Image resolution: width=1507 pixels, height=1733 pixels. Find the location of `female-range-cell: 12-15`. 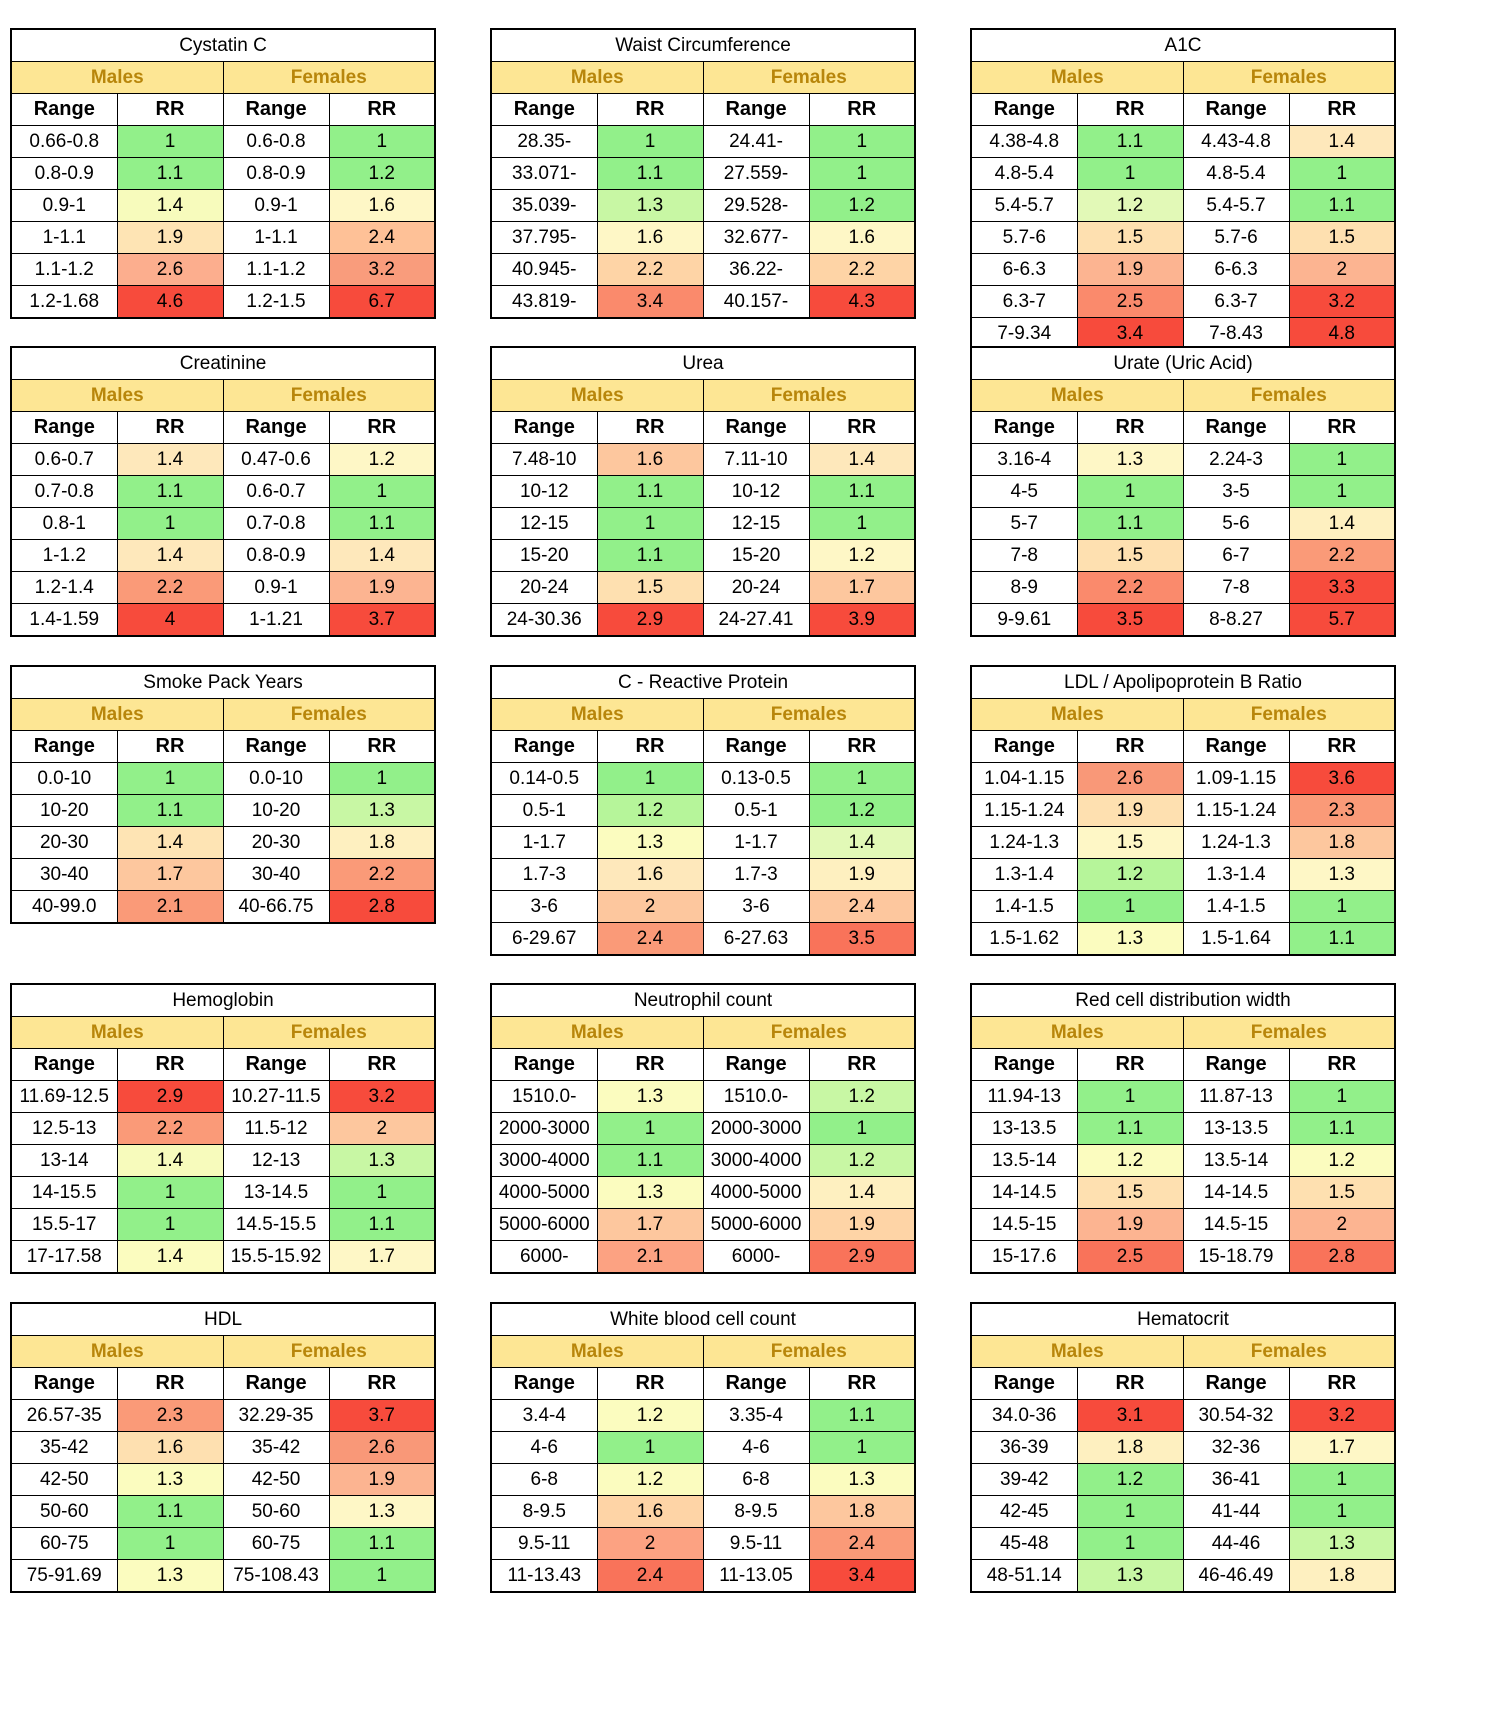

female-range-cell: 12-15 is located at coordinates (756, 523).